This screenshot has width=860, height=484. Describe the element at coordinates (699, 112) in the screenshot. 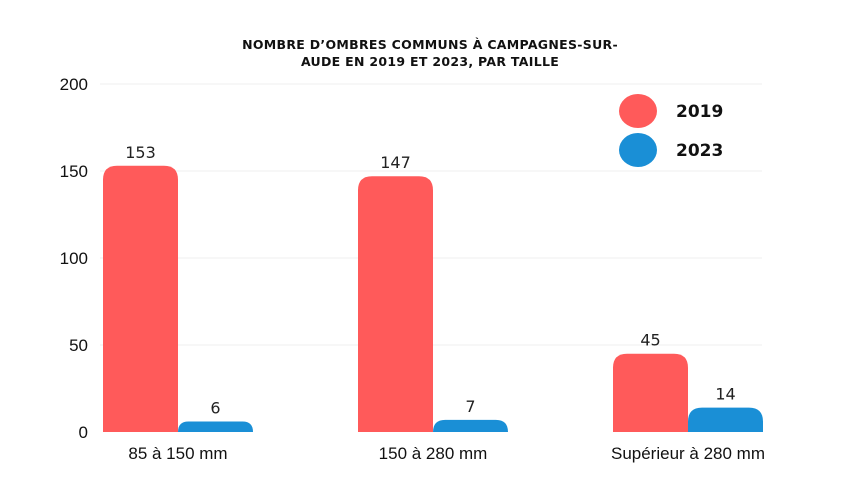

I see `legend-label-2019: 2019` at that location.